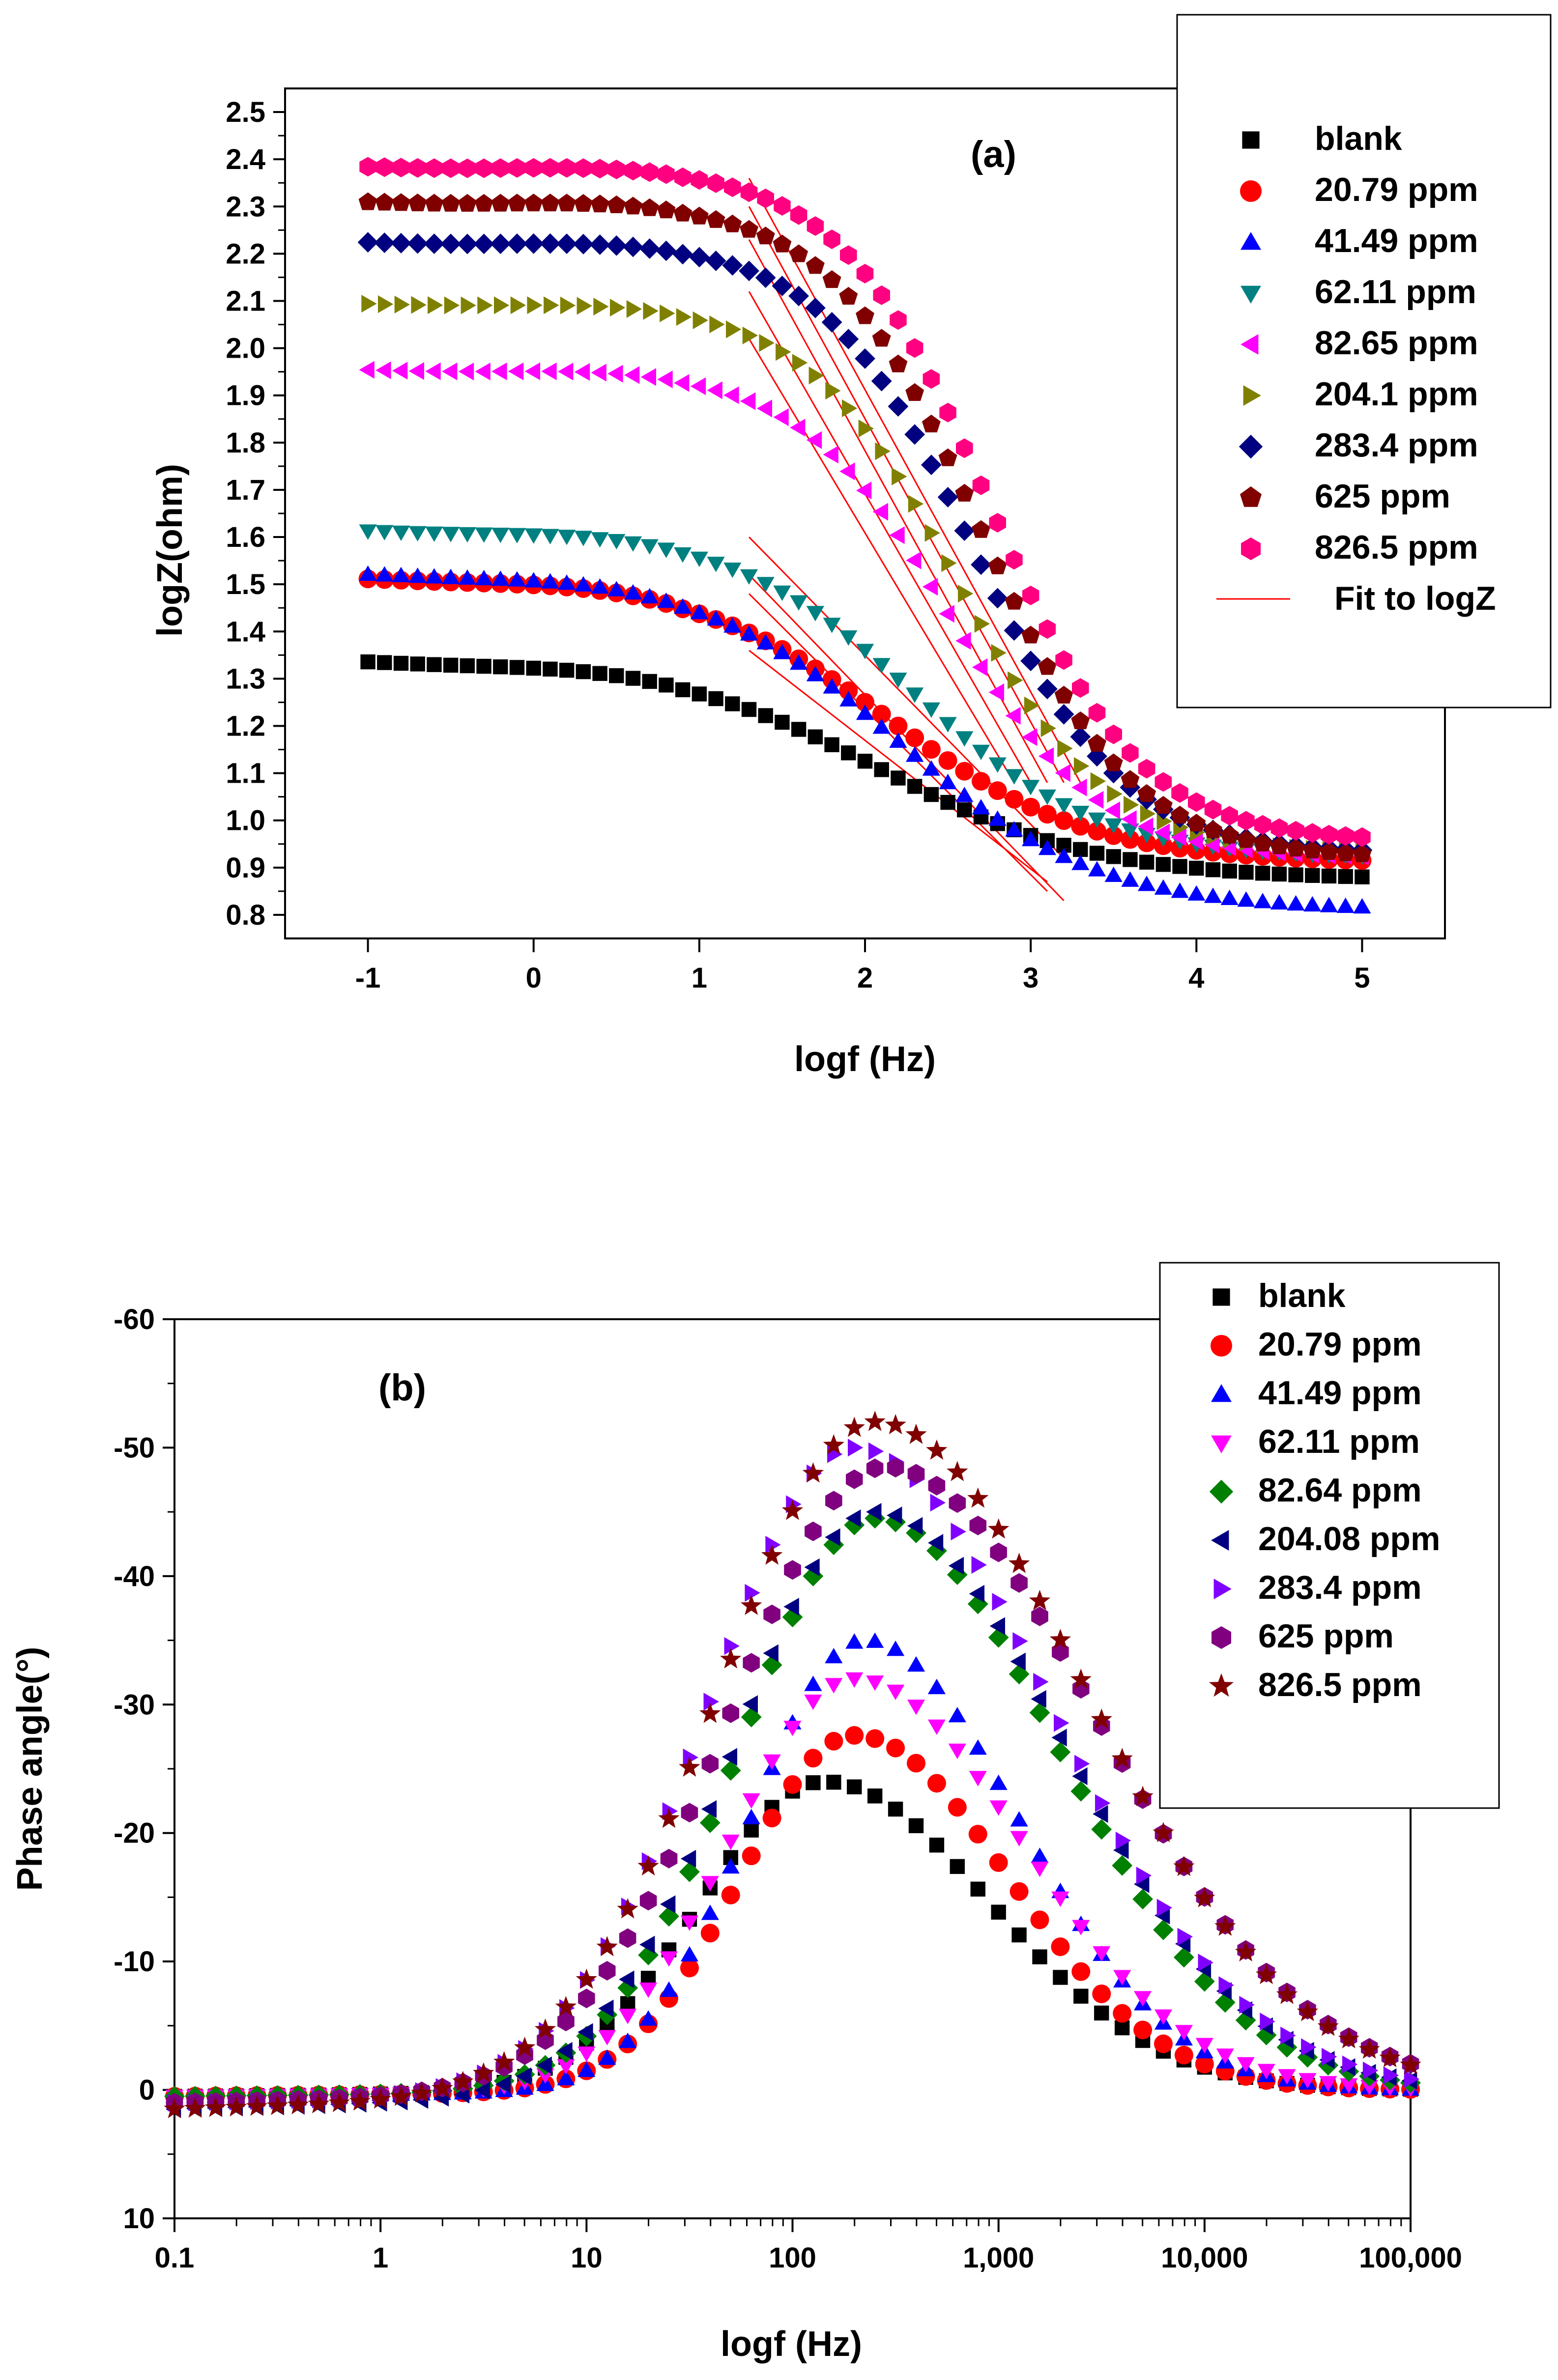 The height and width of the screenshot is (2380, 1558). What do you see at coordinates (246, 396) in the screenshot?
I see `y-tick-label-a: 1.9` at bounding box center [246, 396].